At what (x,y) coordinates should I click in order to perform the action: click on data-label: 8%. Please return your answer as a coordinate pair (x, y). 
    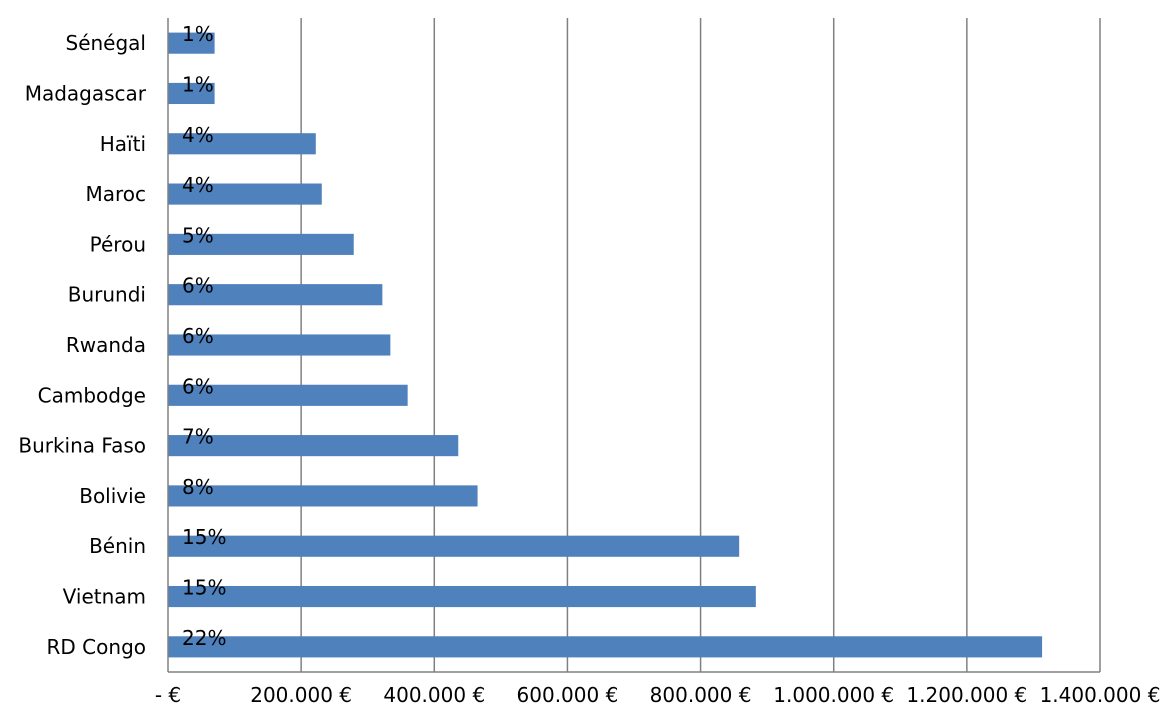
    Looking at the image, I should click on (198, 487).